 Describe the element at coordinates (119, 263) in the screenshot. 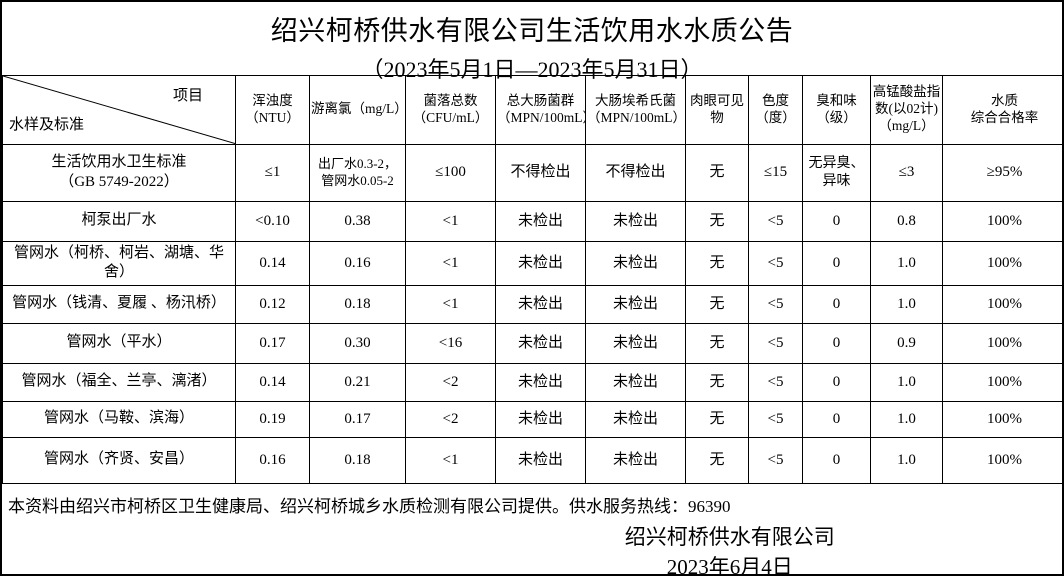

I see `row-label: 管网水（柯桥、柯岩、湖塘、华舍）` at that location.